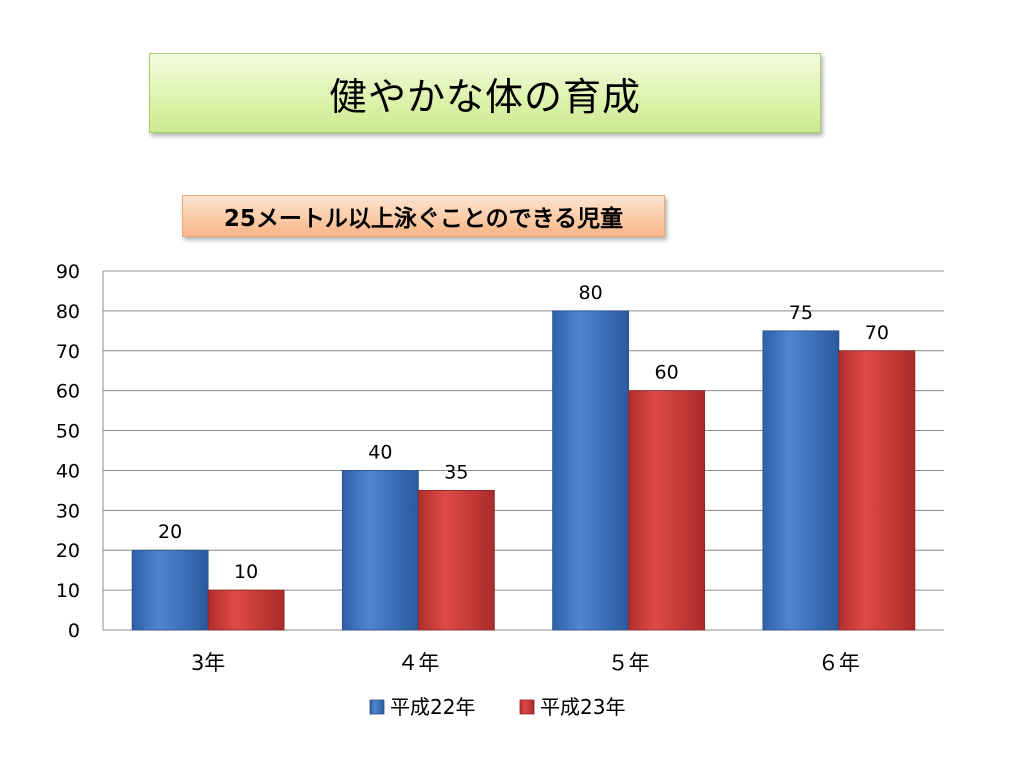  What do you see at coordinates (839, 663) in the screenshot?
I see `x-tick-label: ６年` at bounding box center [839, 663].